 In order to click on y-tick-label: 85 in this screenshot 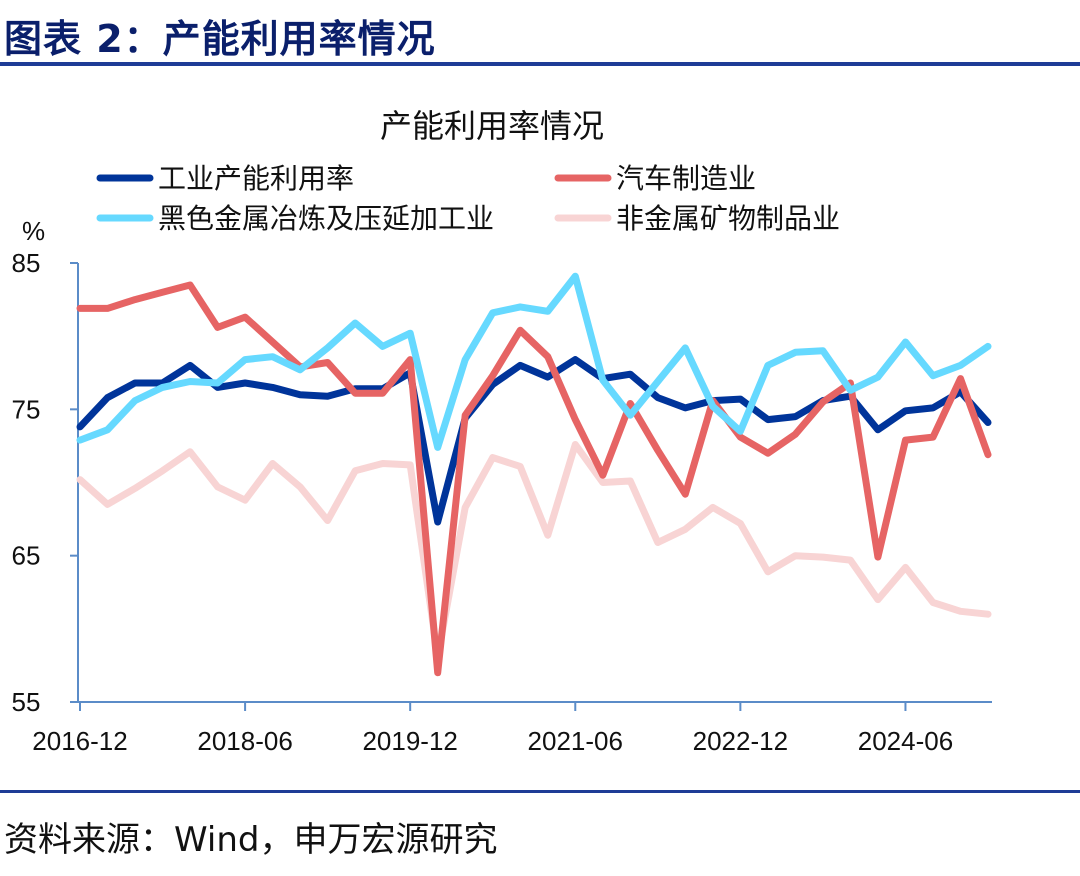, I will do `click(26, 263)`.